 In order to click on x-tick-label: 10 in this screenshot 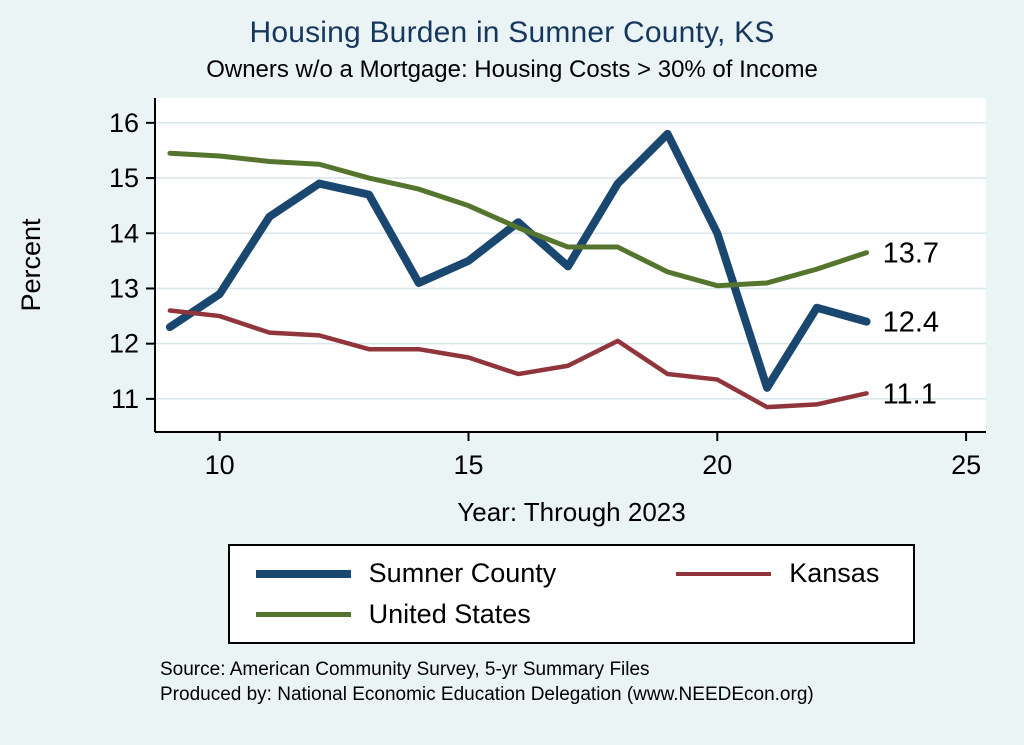, I will do `click(220, 465)`.